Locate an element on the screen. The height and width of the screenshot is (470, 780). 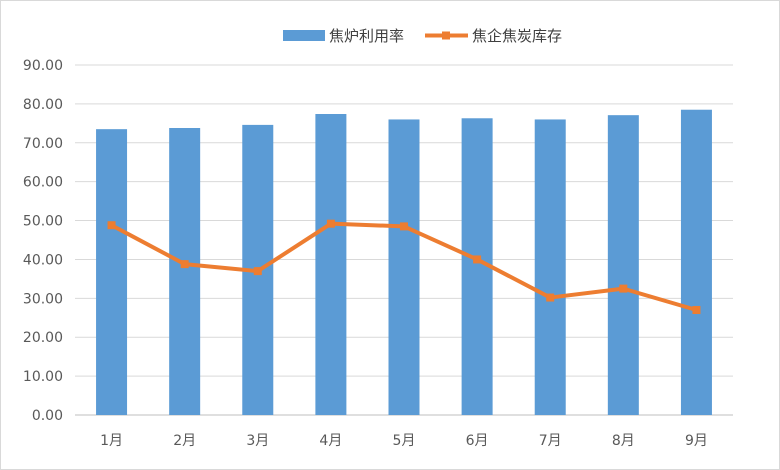
x-tick-label: 3月 is located at coordinates (257, 441).